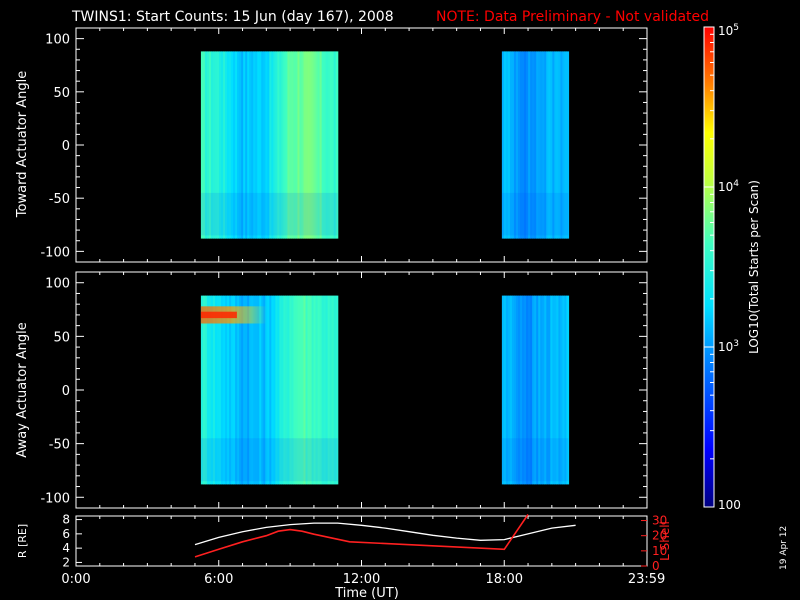 This screenshot has height=600, width=800. What do you see at coordinates (665, 541) in the screenshot?
I see `lshell-ylabel: L Shell` at bounding box center [665, 541].